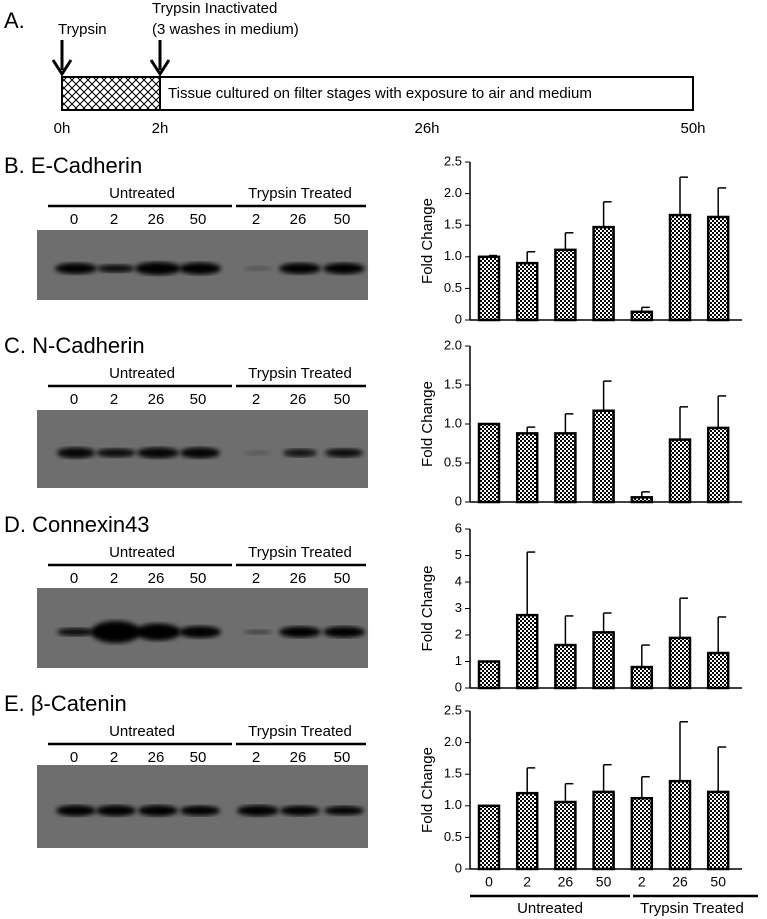  Describe the element at coordinates (458, 580) in the screenshot. I see `y-tick-label: 4` at that location.